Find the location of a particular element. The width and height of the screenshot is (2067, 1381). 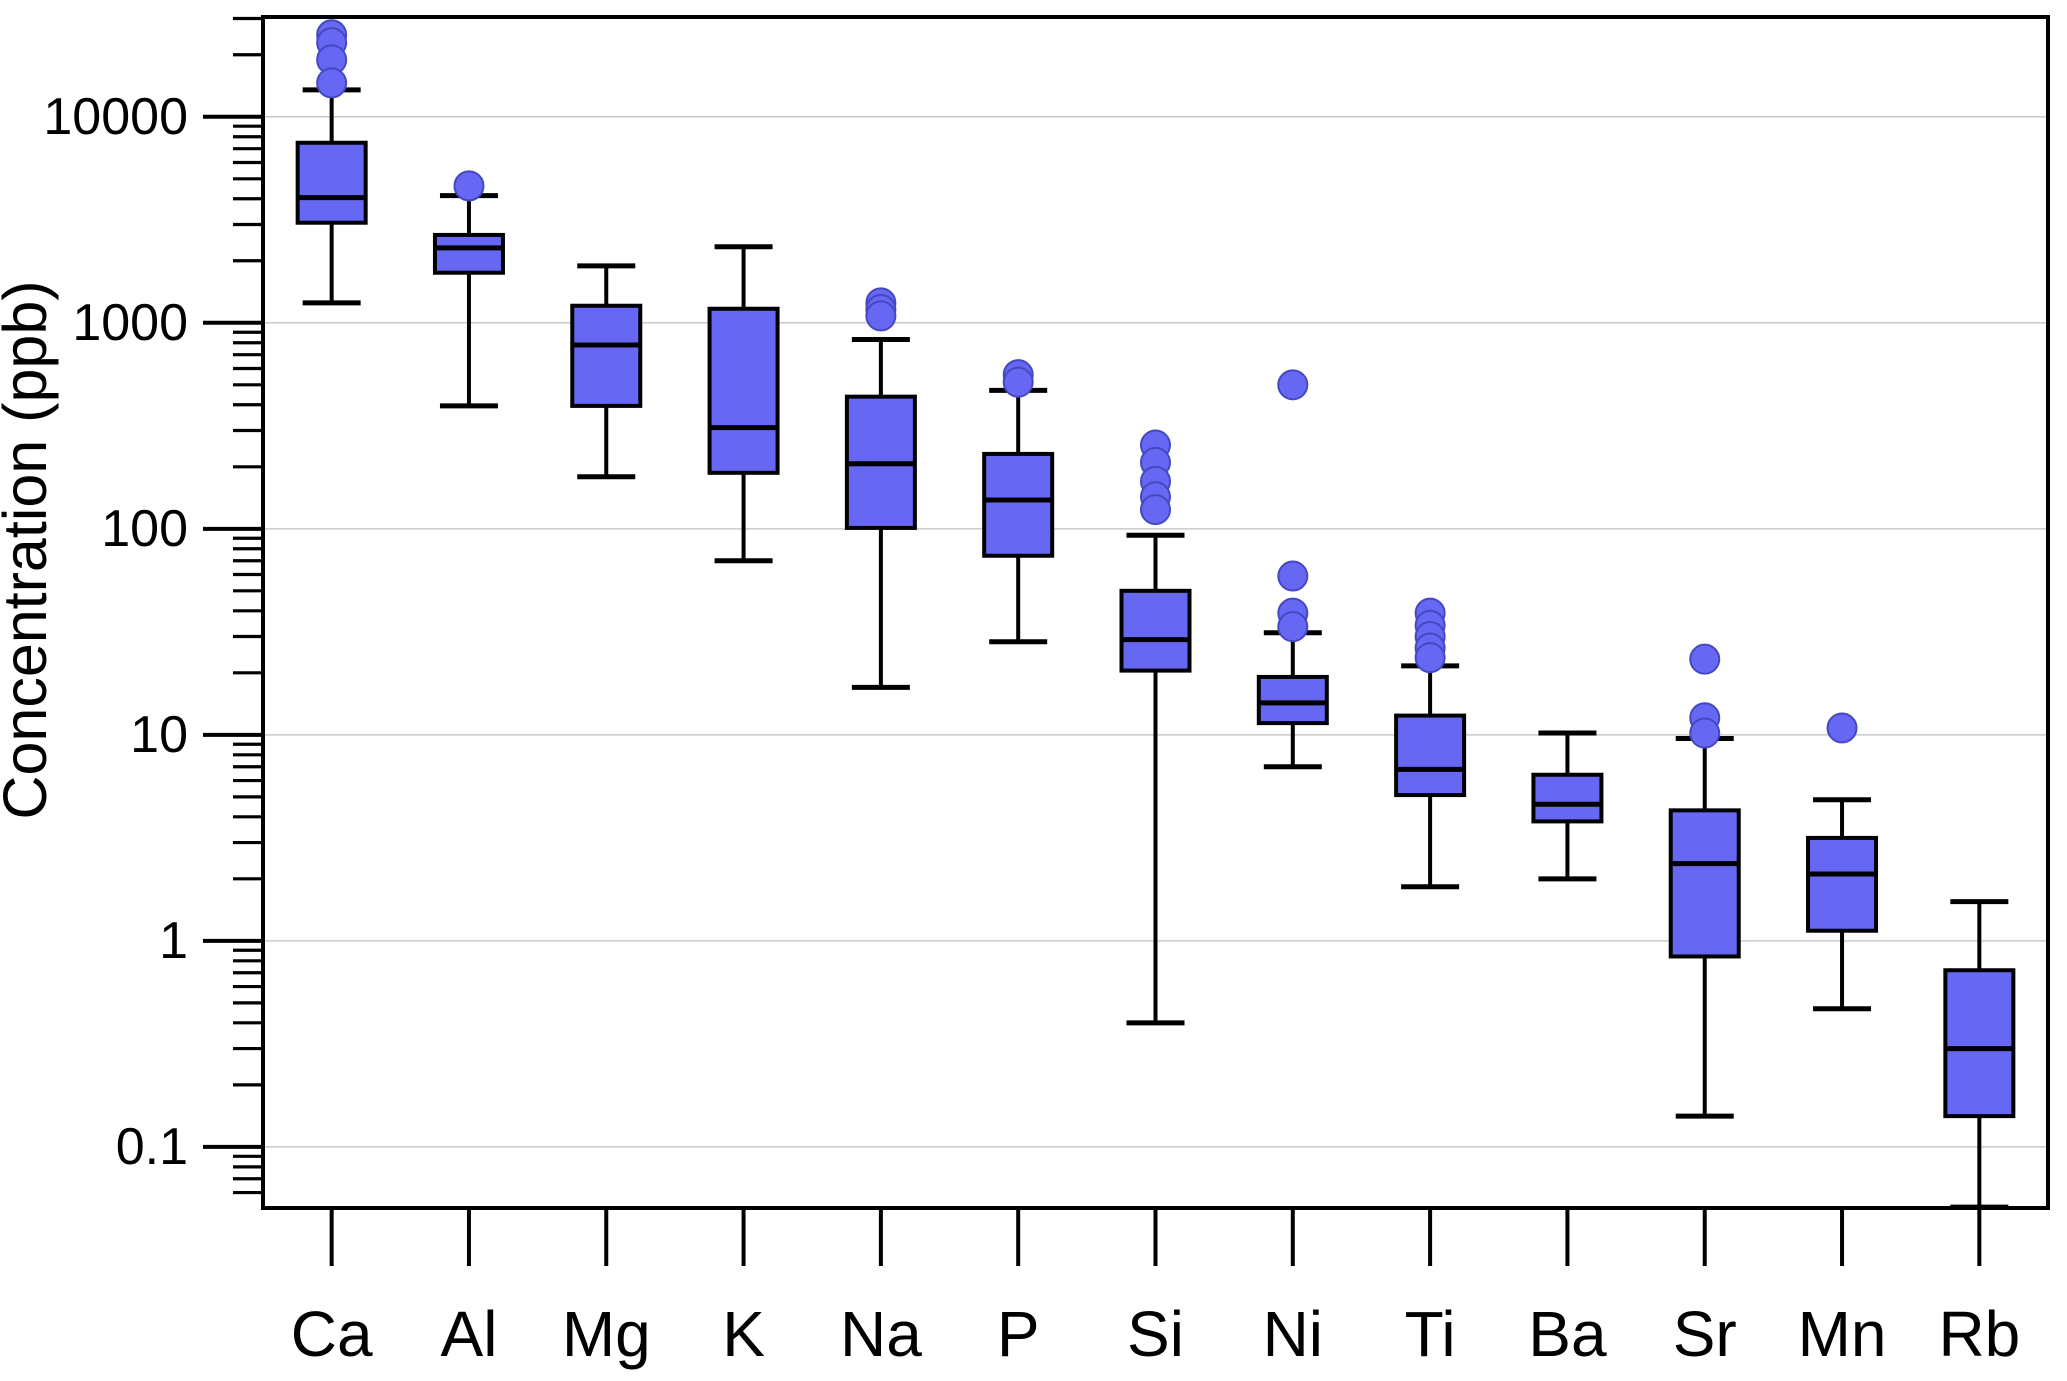

box-Ba is located at coordinates (1567, 806).